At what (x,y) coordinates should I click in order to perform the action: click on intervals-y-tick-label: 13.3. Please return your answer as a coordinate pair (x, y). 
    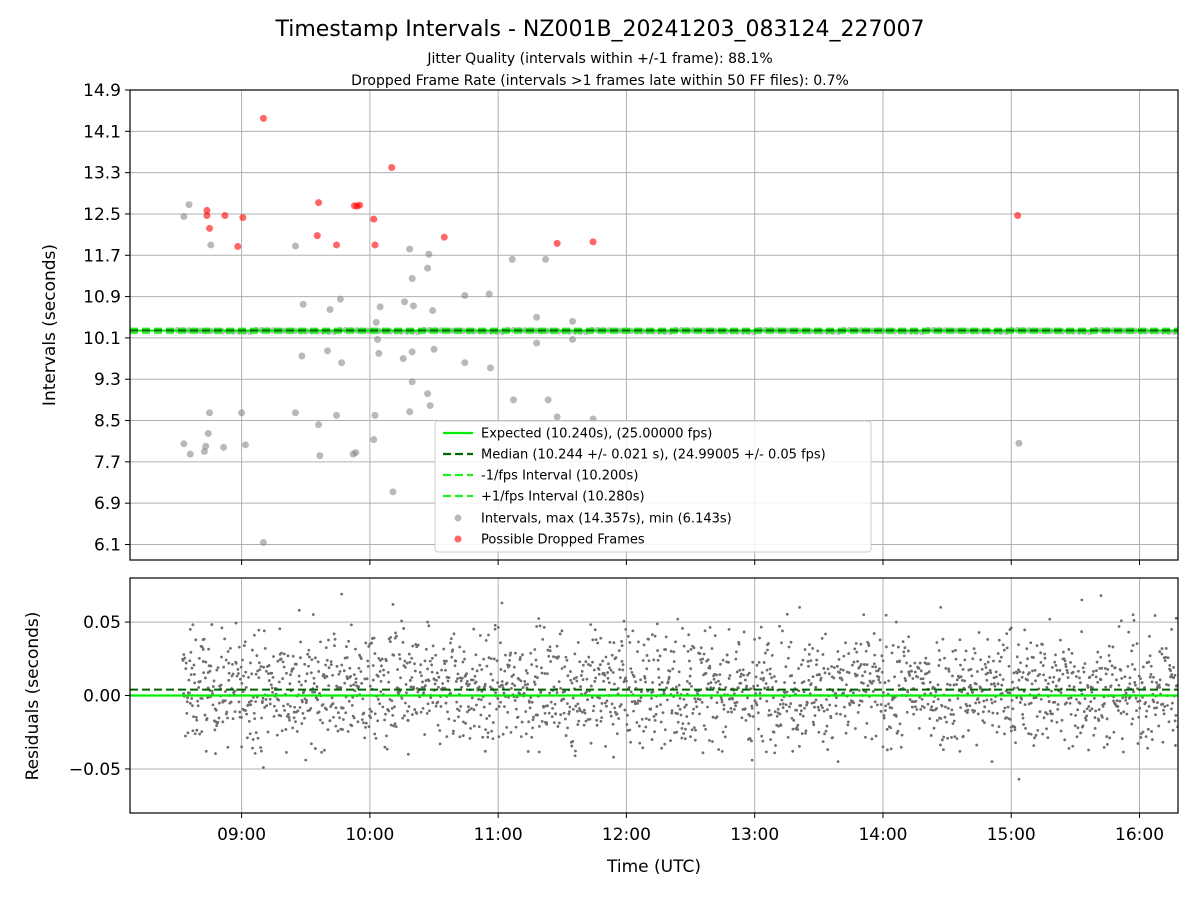
    Looking at the image, I should click on (102, 174).